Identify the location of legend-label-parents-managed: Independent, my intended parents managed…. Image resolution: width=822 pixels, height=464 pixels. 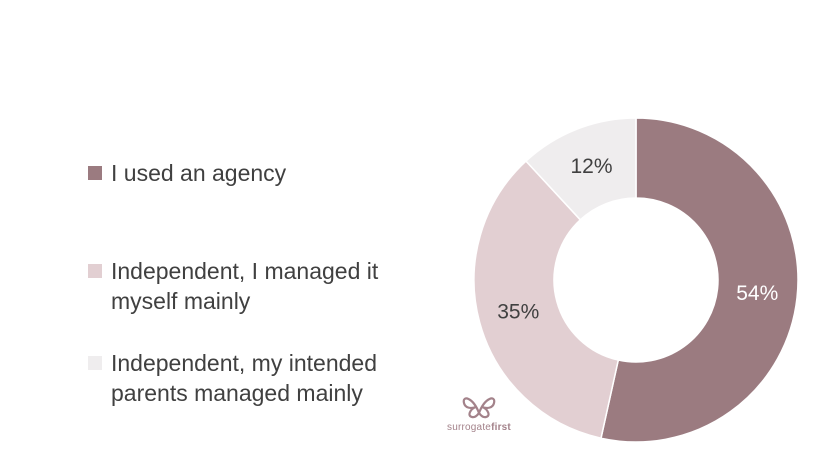
(244, 378).